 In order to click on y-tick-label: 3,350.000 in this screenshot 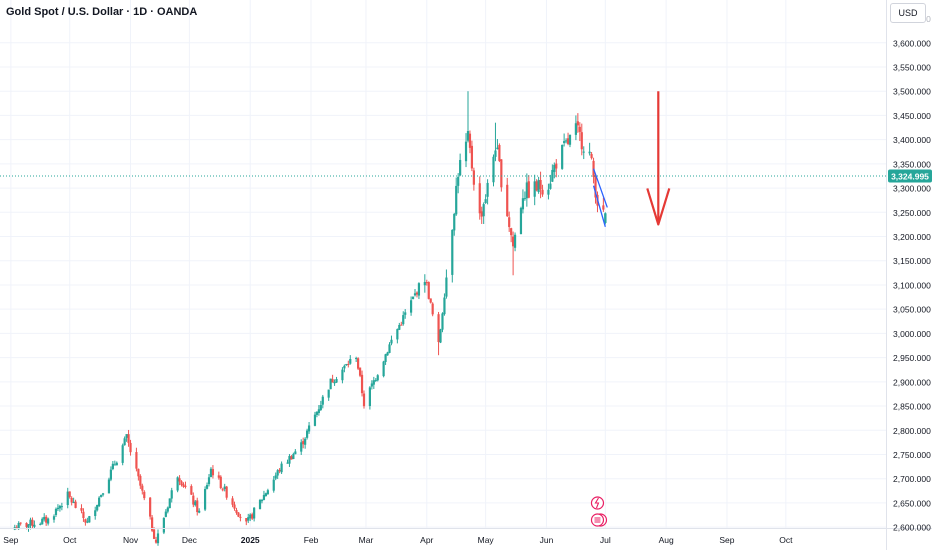, I will do `click(912, 164)`.